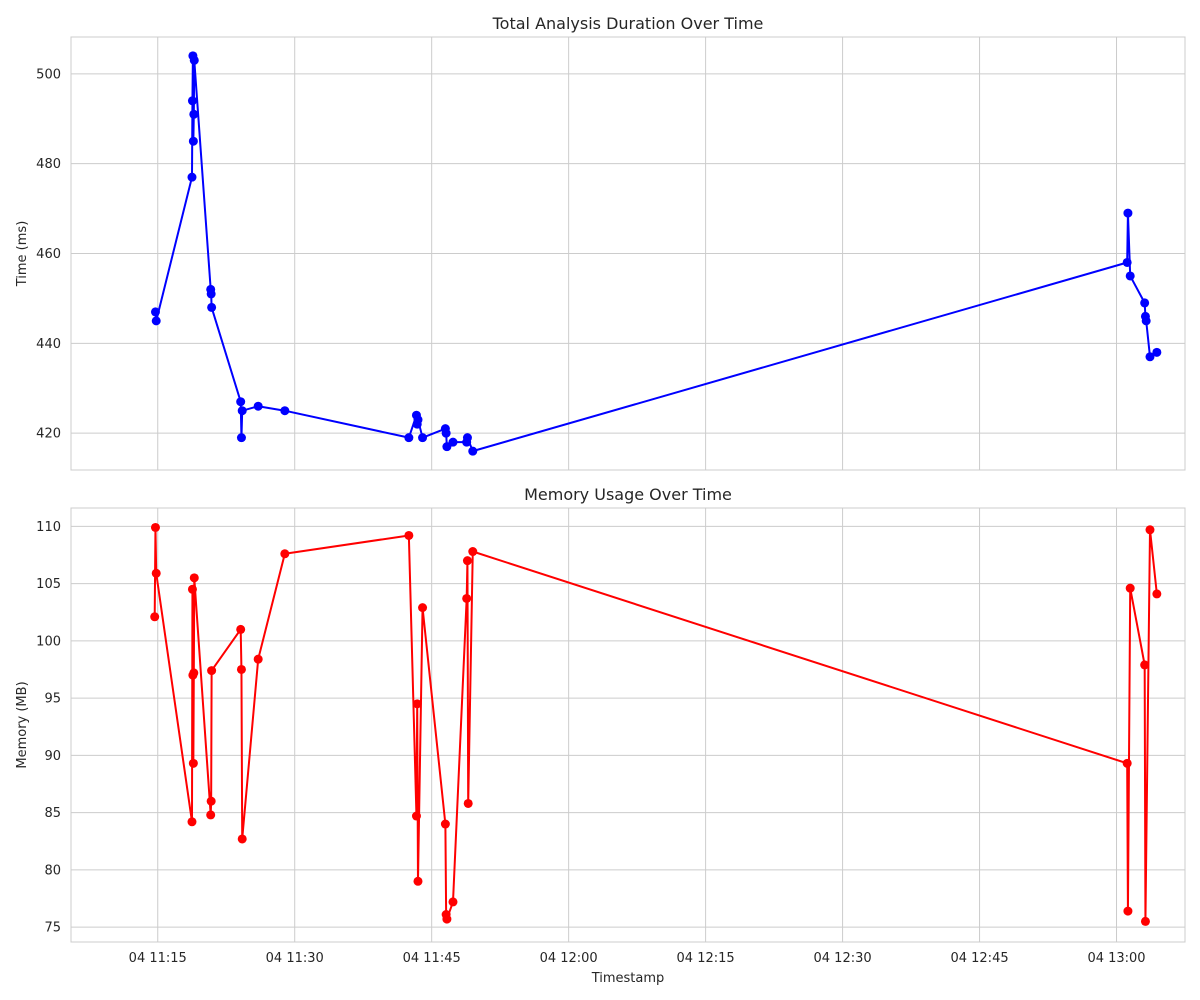 The image size is (1200, 1000). Describe the element at coordinates (295, 958) in the screenshot. I see `memory-x-tick-label: 04 11:30` at that location.